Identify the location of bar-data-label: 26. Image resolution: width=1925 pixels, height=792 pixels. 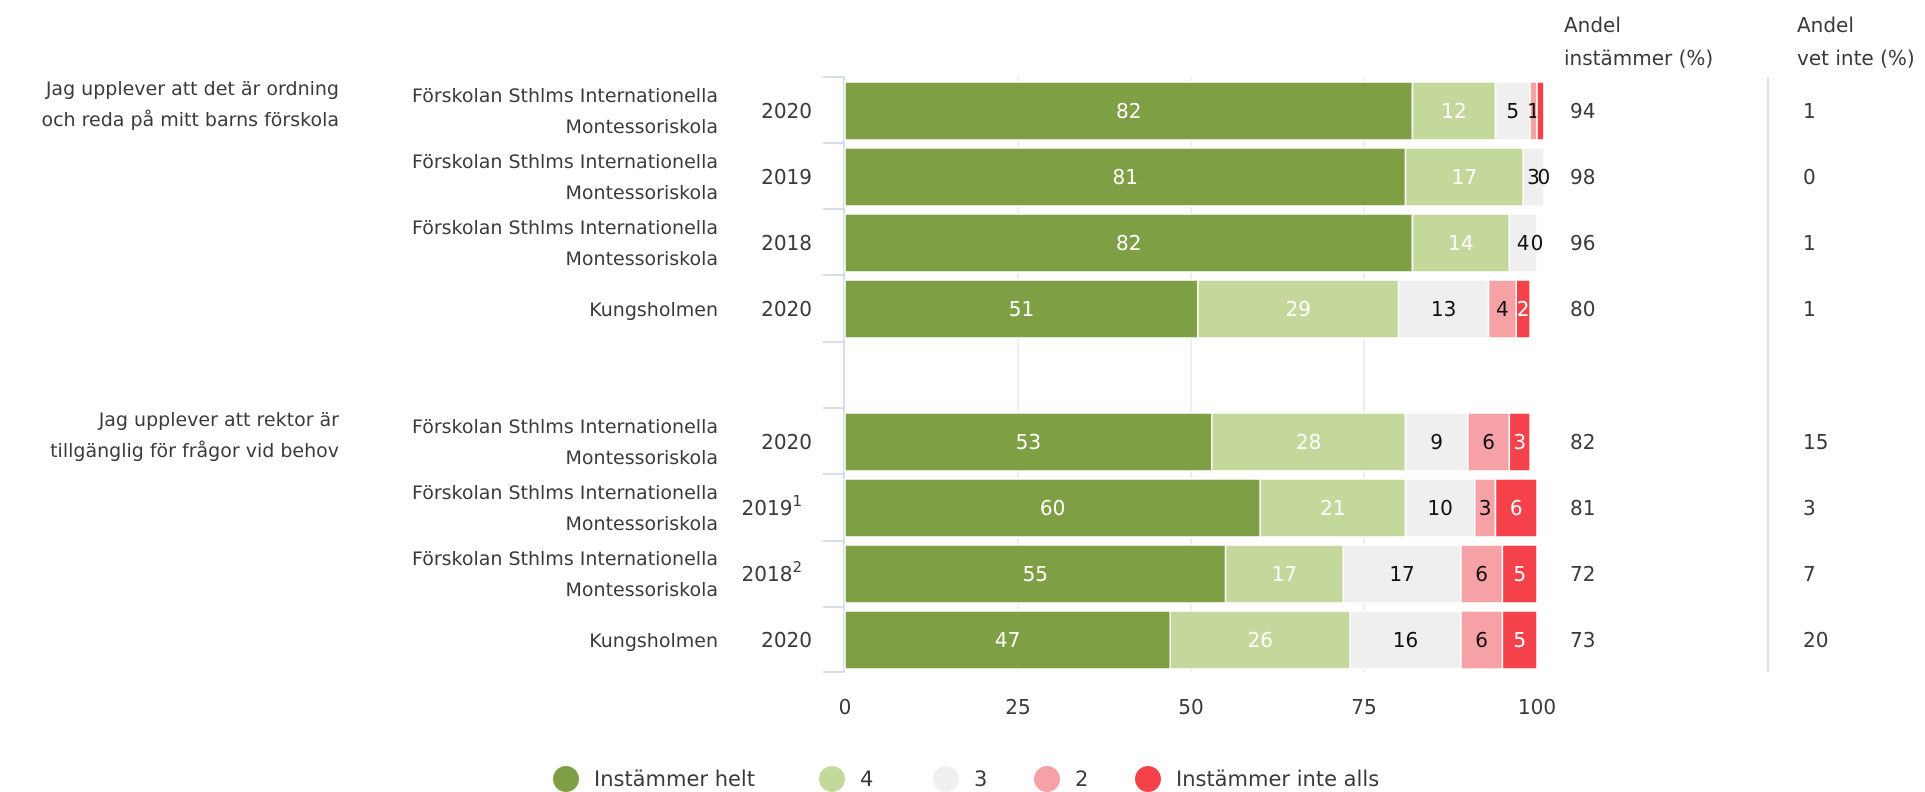
(1259, 640).